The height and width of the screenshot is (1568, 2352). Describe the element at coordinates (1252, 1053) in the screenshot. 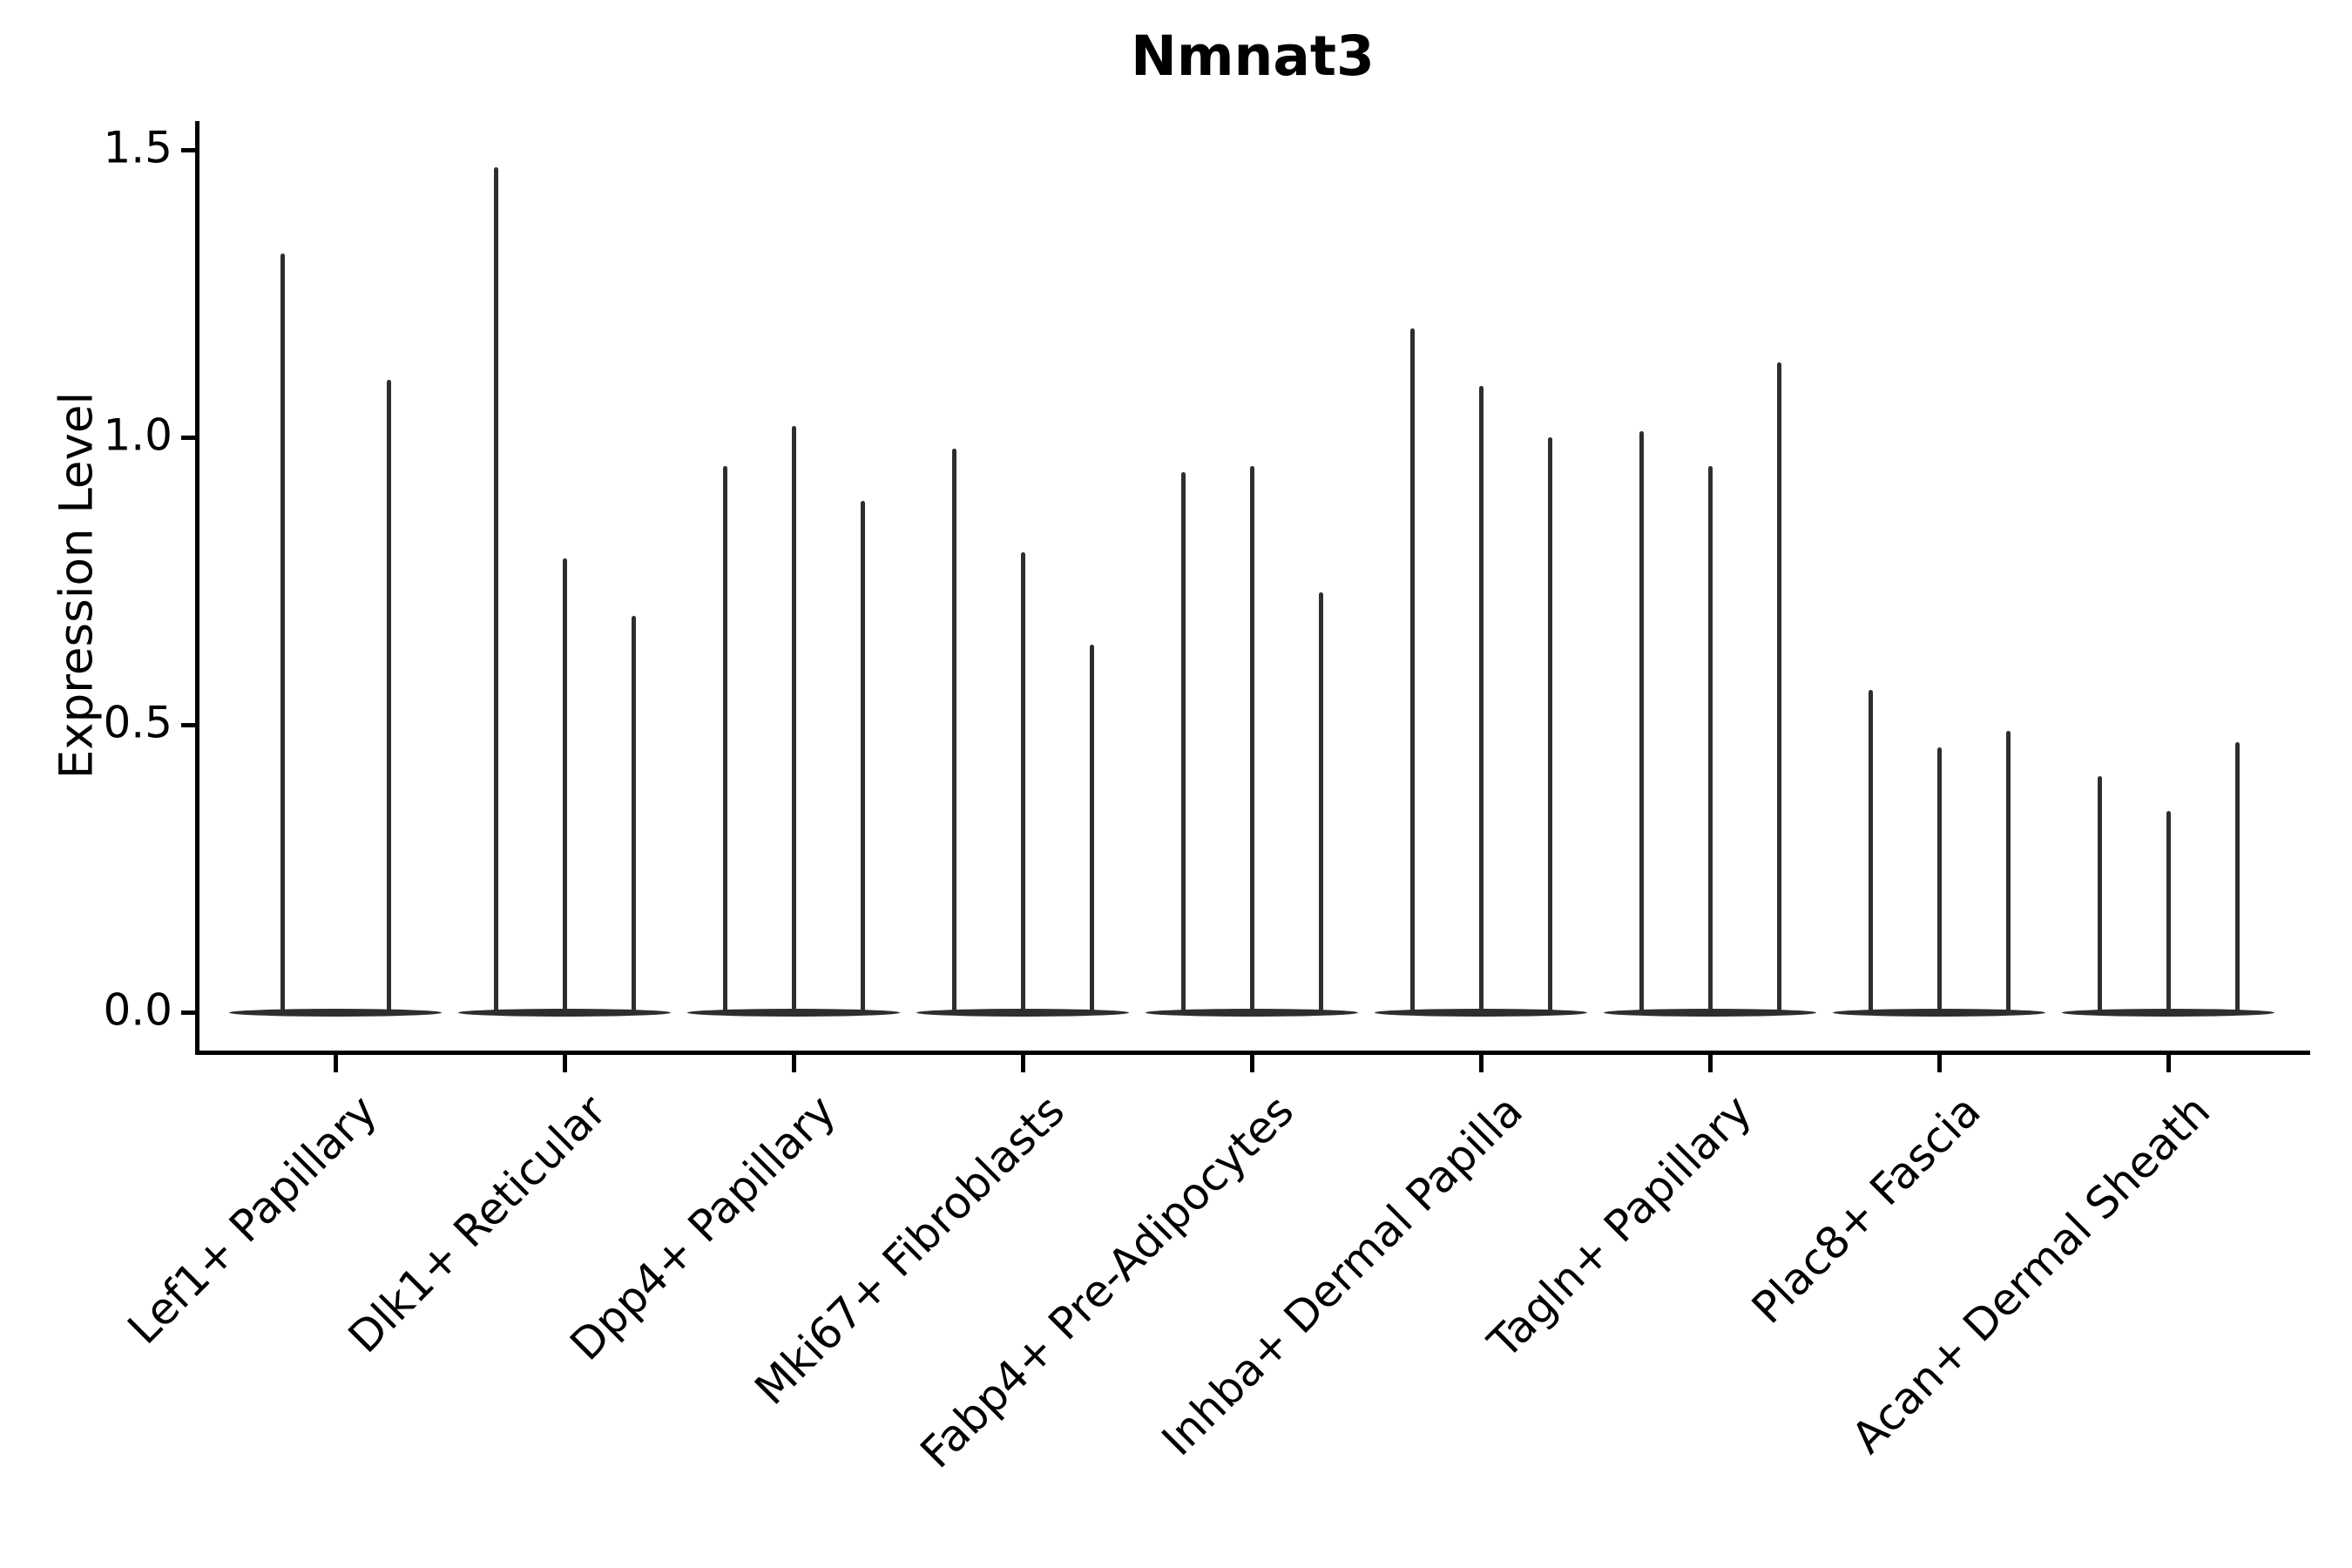

I see `x-axis-spine` at that location.